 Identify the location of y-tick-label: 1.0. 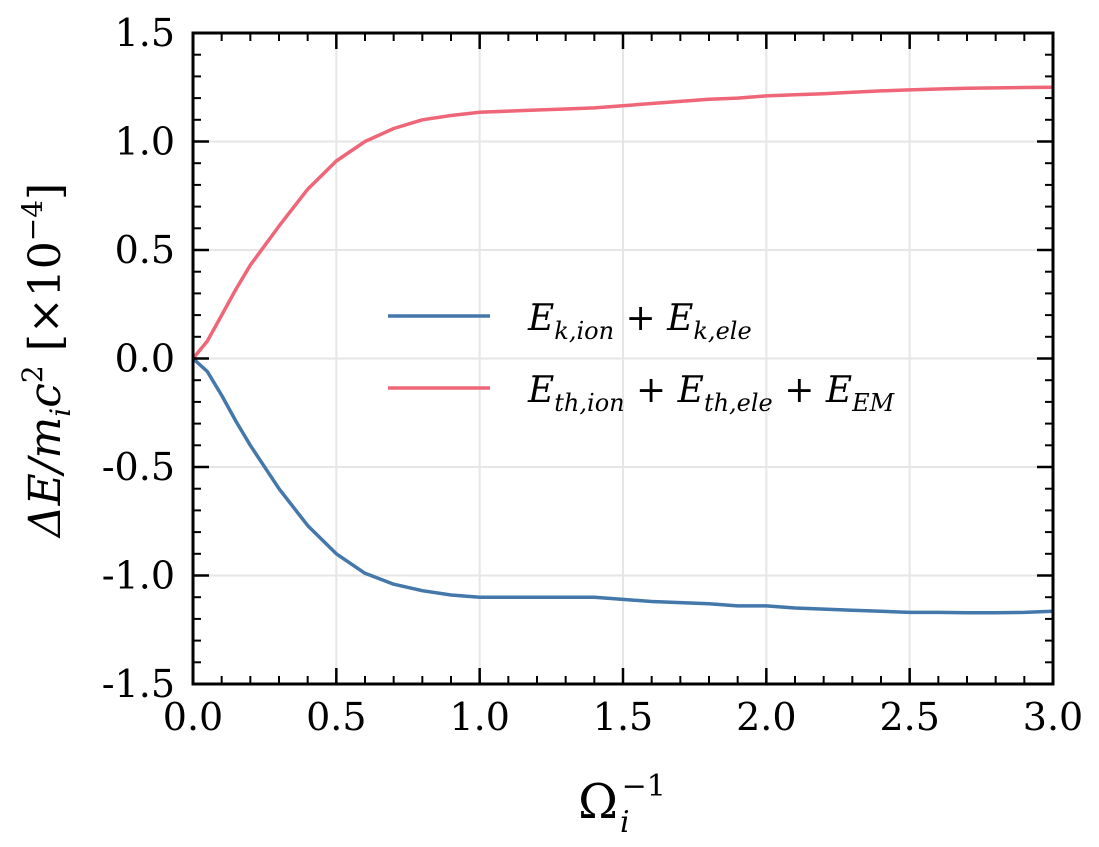
(145, 142).